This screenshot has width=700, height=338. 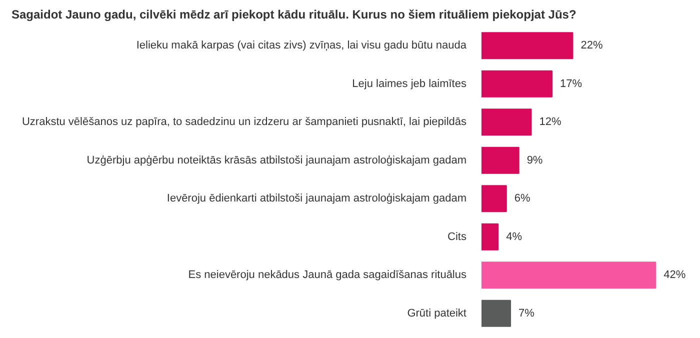 What do you see at coordinates (514, 236) in the screenshot?
I see `data-label: 4%` at bounding box center [514, 236].